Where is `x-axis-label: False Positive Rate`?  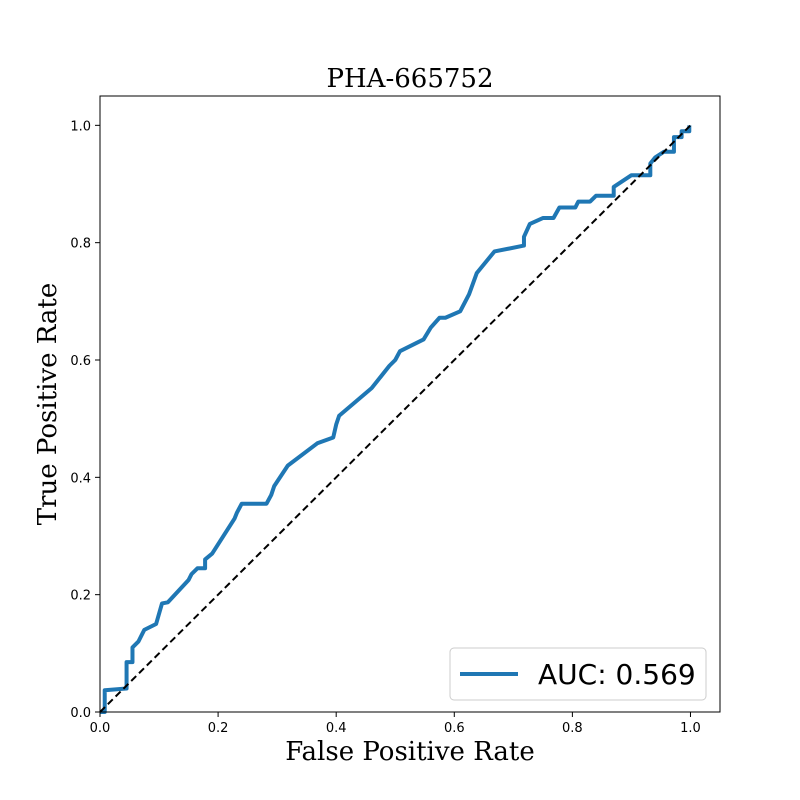 x-axis-label: False Positive Rate is located at coordinates (409, 752).